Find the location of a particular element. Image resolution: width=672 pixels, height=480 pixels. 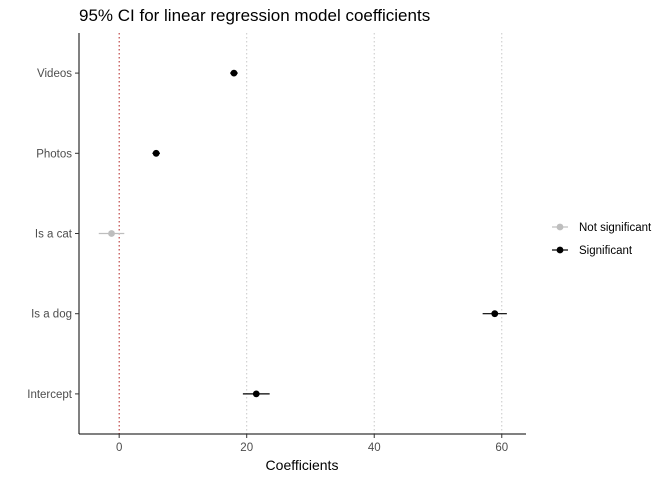

legend-label: Significant is located at coordinates (606, 251).